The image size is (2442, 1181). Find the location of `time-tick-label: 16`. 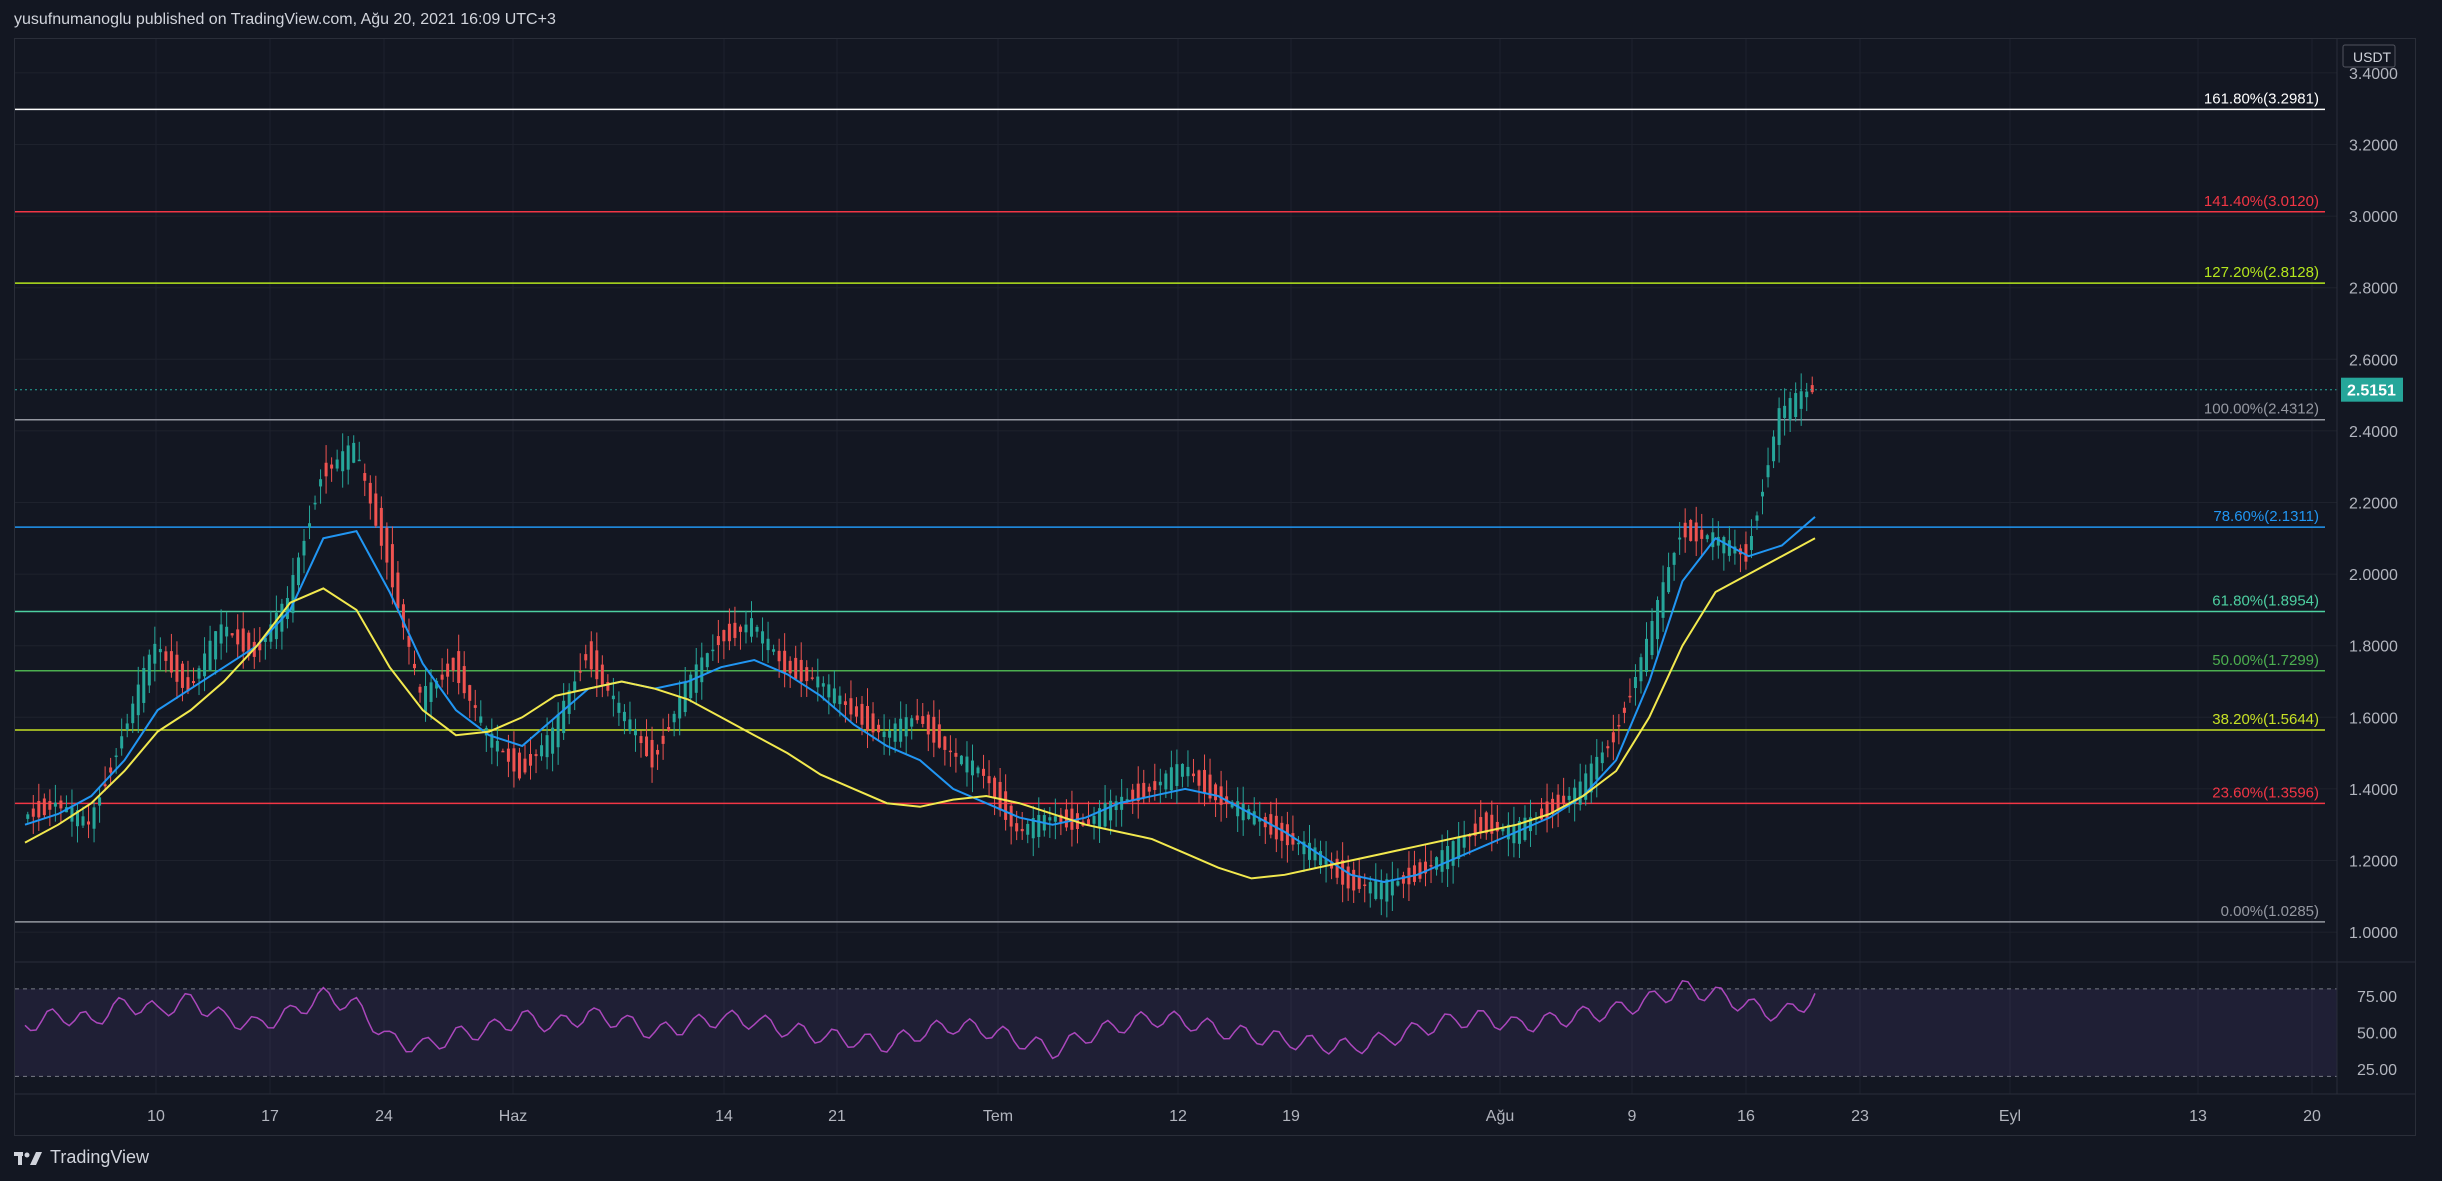

time-tick-label: 16 is located at coordinates (1746, 1116).